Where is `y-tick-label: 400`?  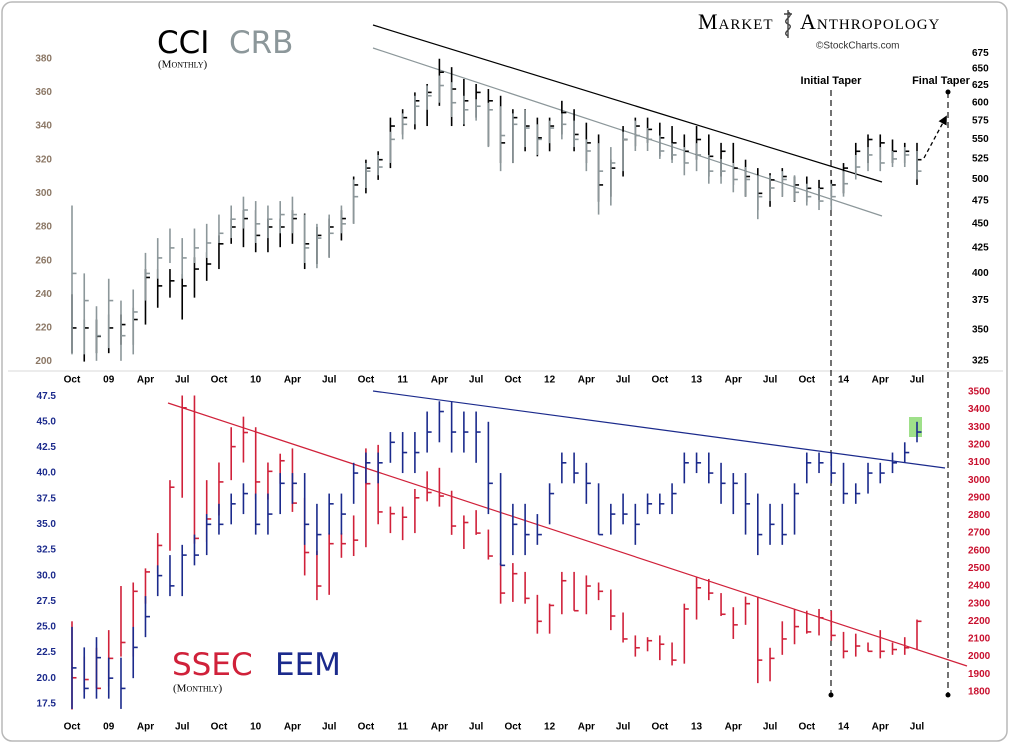
y-tick-label: 400 is located at coordinates (980, 273).